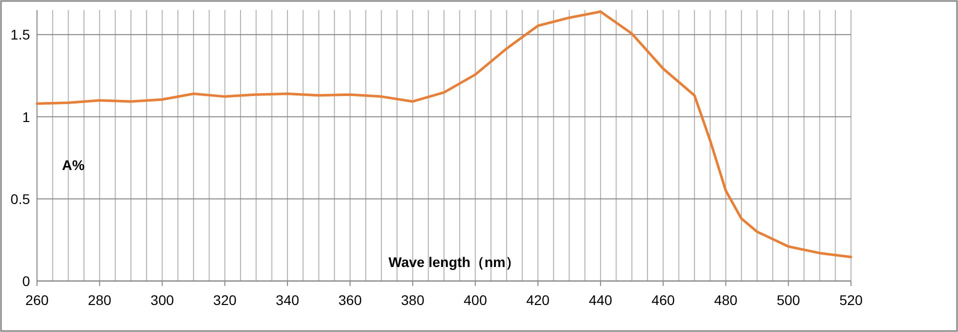 The width and height of the screenshot is (958, 332). I want to click on y-tick-label: 0, so click(26, 281).